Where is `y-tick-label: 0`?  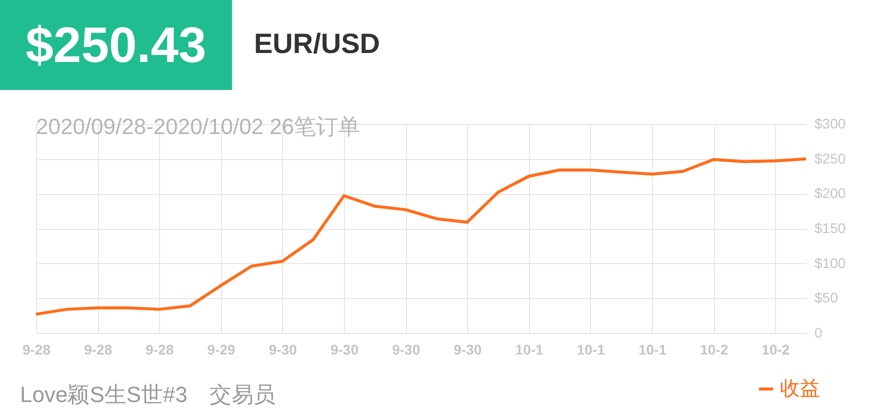
y-tick-label: 0 is located at coordinates (818, 332).